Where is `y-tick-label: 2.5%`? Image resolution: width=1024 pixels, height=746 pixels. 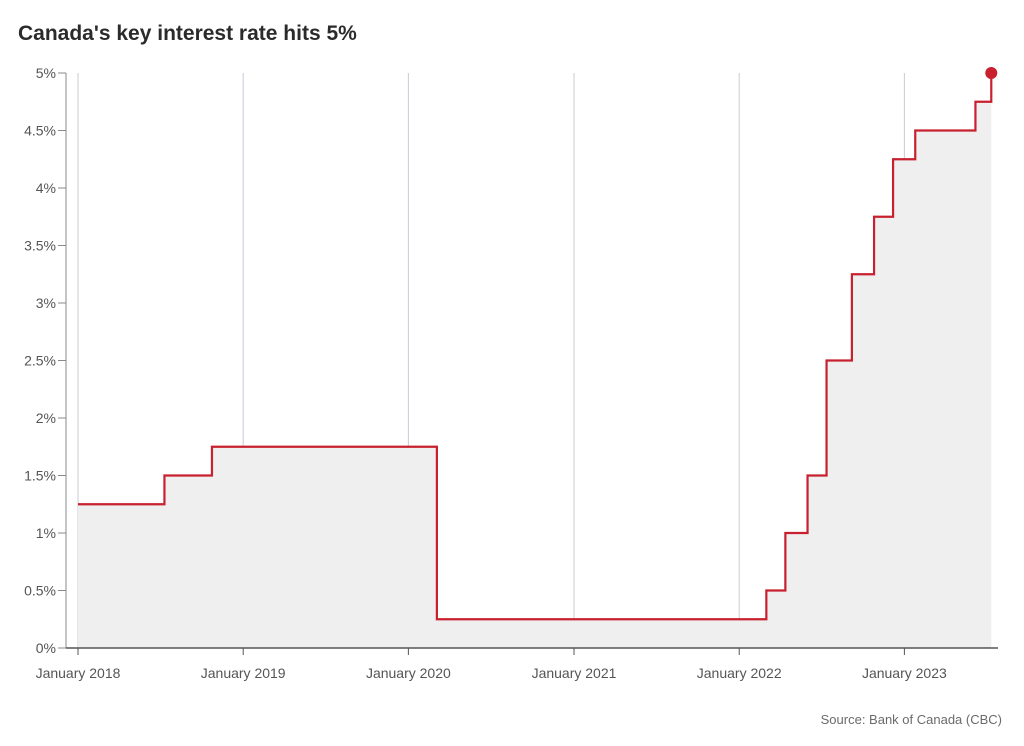
y-tick-label: 2.5% is located at coordinates (40, 361).